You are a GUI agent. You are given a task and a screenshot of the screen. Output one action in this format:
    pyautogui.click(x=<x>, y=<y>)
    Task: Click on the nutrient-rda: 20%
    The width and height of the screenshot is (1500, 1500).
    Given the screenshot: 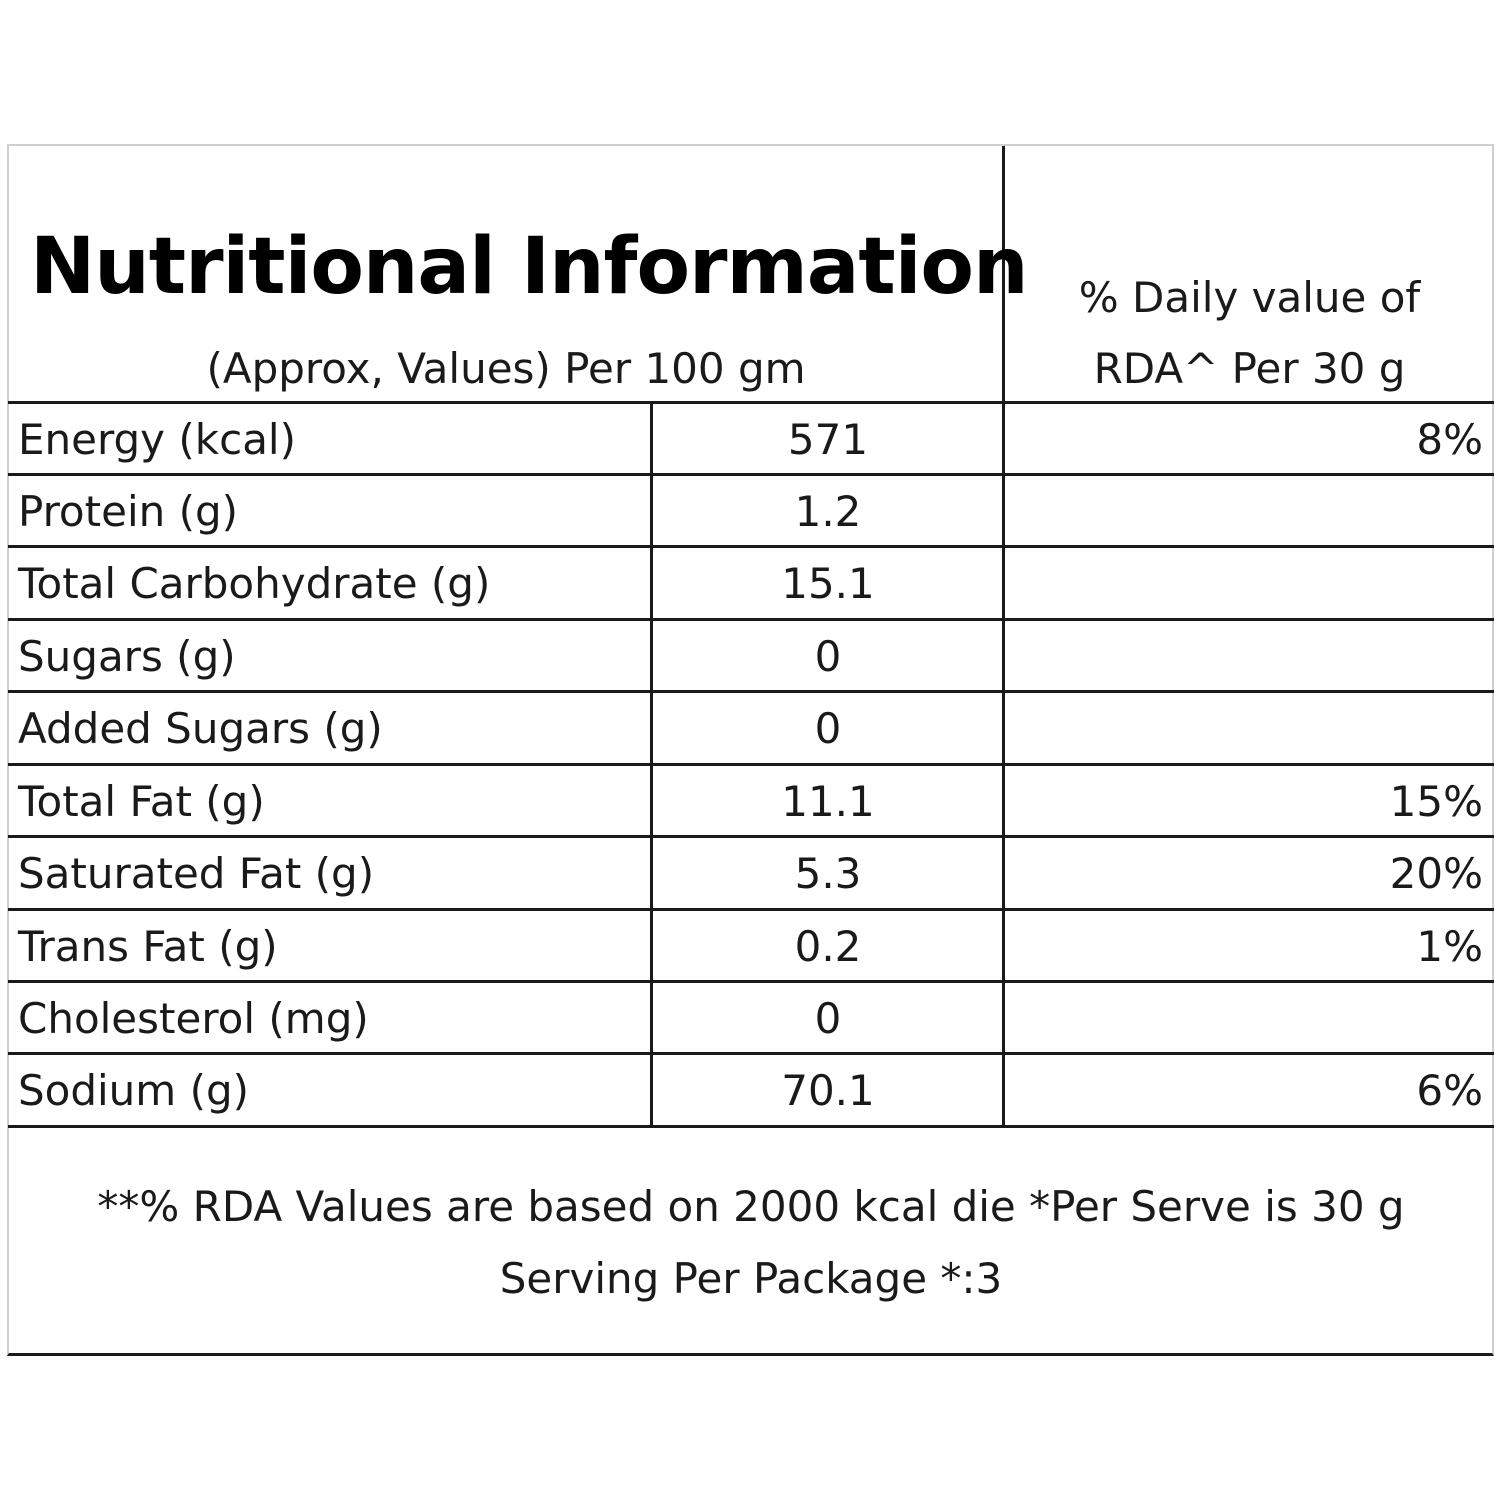 What is the action you would take?
    pyautogui.click(x=1436, y=873)
    